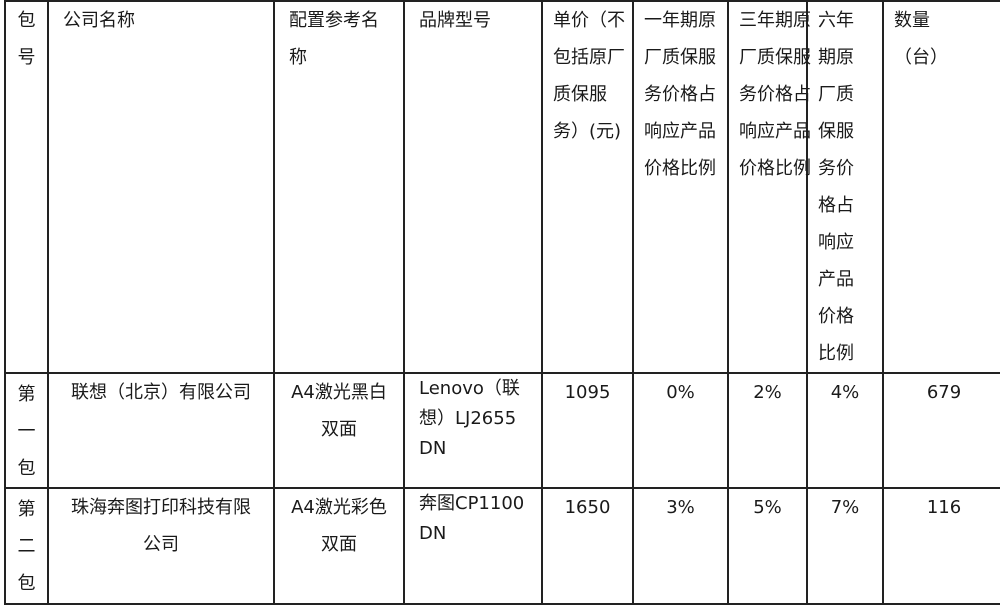  I want to click on brand-model-cell: Lenovo（联想）LJ2655DN, so click(473, 430).